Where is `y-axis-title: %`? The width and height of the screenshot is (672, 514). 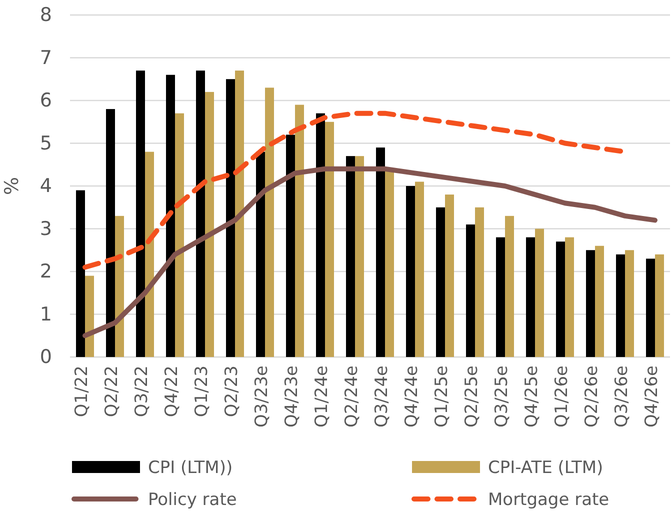 y-axis-title: % is located at coordinates (12, 186).